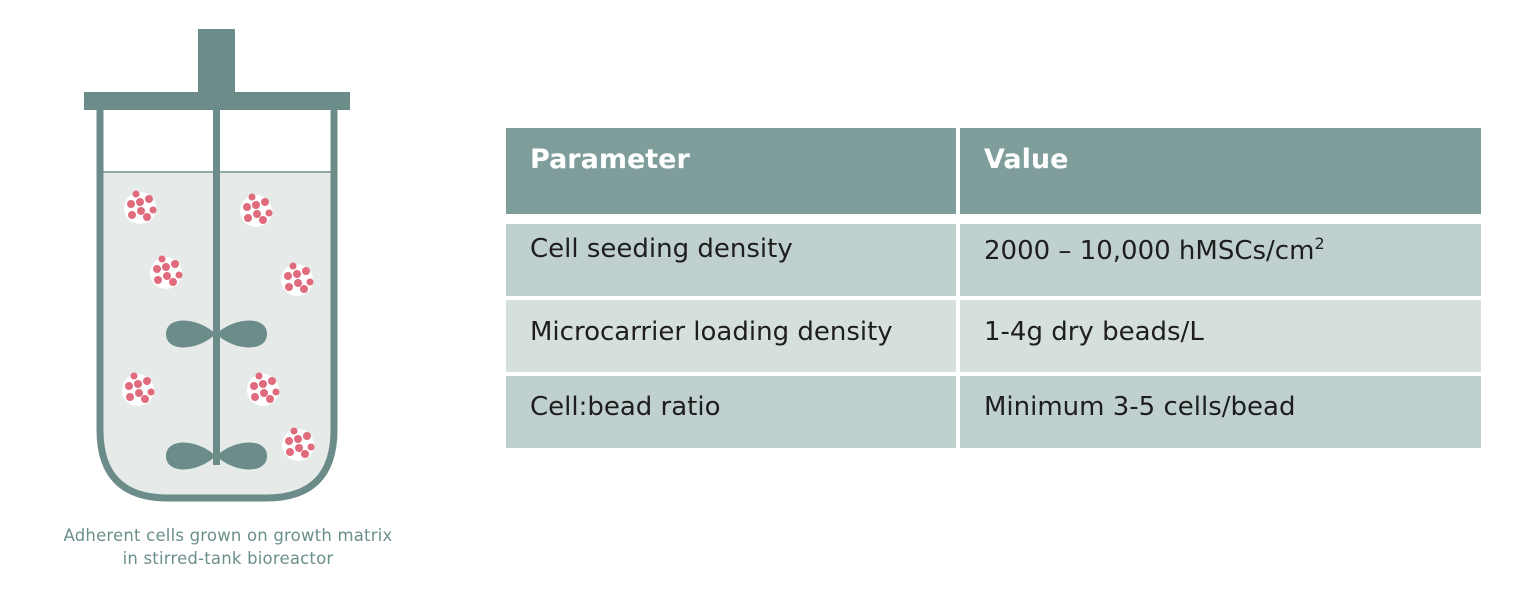  I want to click on impeller-lower, so click(216, 456).